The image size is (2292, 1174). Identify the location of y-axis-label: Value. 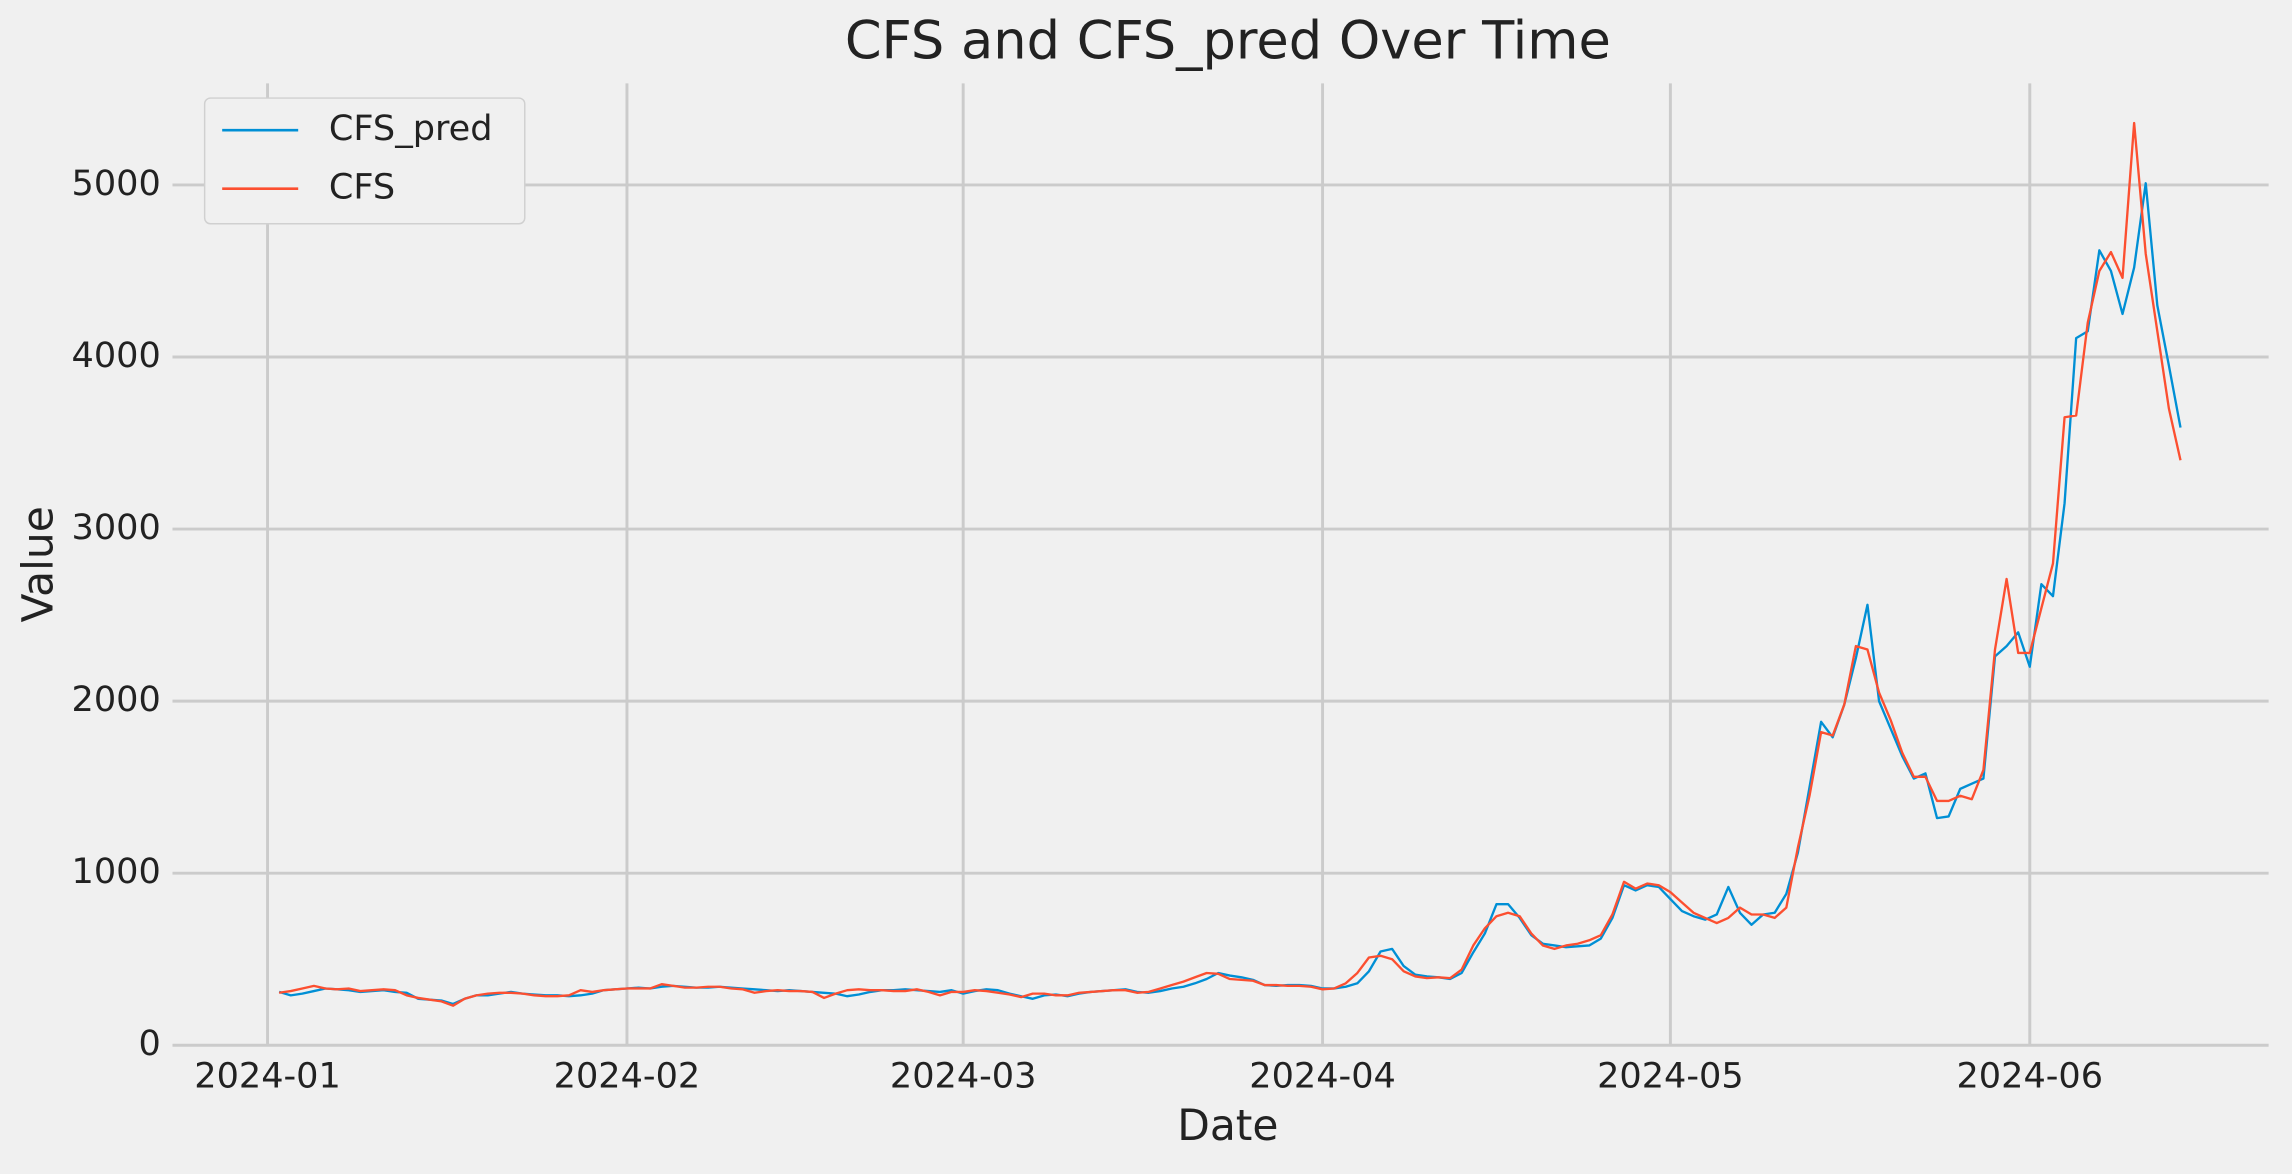
(37, 564).